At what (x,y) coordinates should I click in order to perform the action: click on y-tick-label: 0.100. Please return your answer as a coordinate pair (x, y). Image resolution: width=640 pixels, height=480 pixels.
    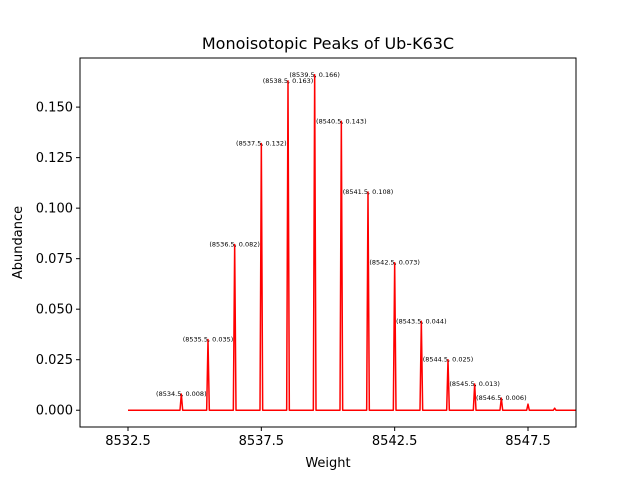
    Looking at the image, I should click on (54, 209).